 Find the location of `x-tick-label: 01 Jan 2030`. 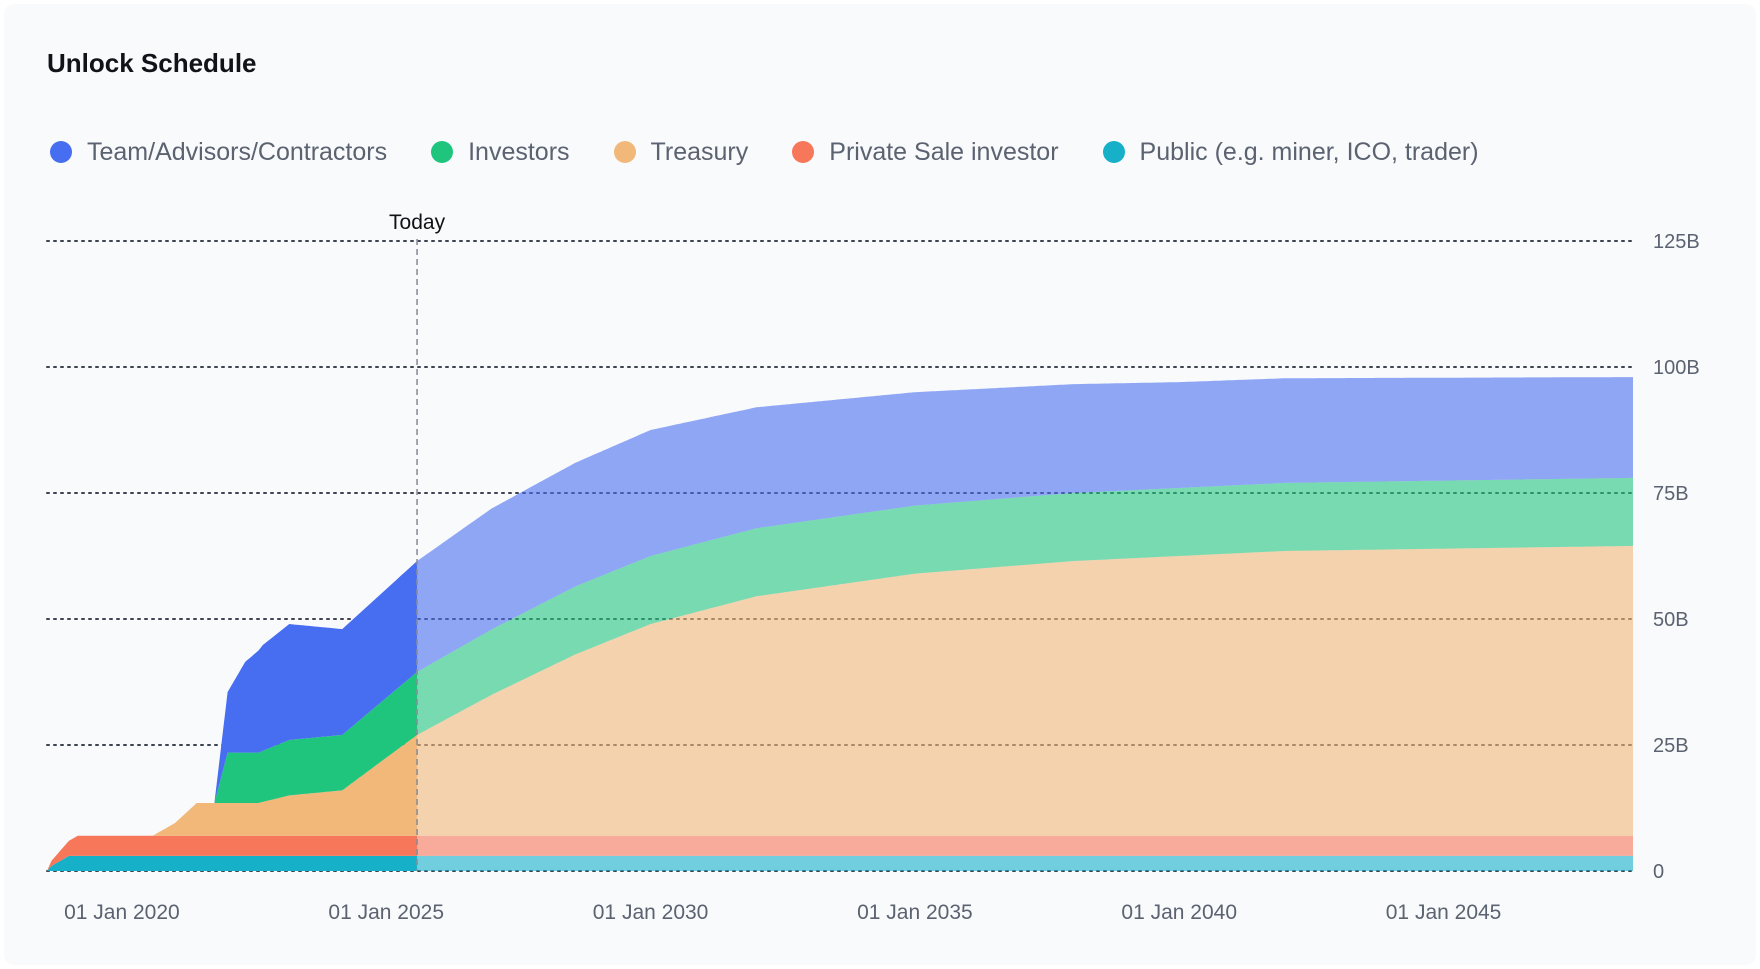

x-tick-label: 01 Jan 2030 is located at coordinates (651, 912).